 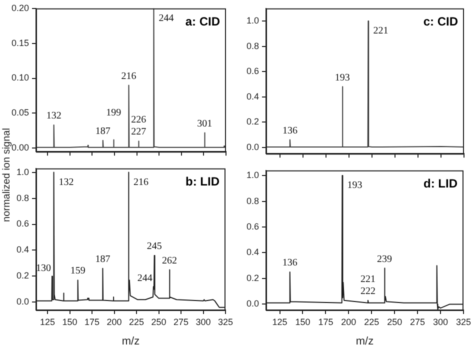 What do you see at coordinates (20, 147) in the screenshot?
I see `y-tick-label: 0.00` at bounding box center [20, 147].